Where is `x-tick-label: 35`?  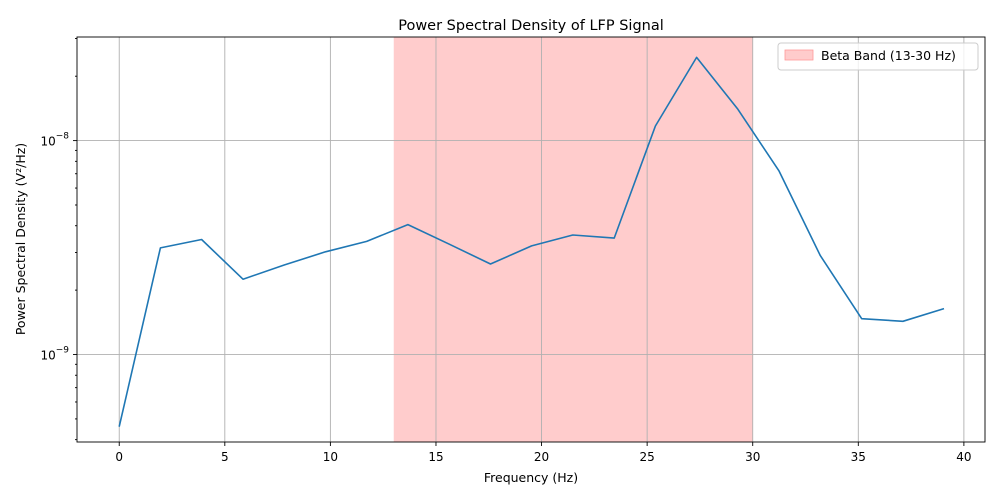 x-tick-label: 35 is located at coordinates (858, 457).